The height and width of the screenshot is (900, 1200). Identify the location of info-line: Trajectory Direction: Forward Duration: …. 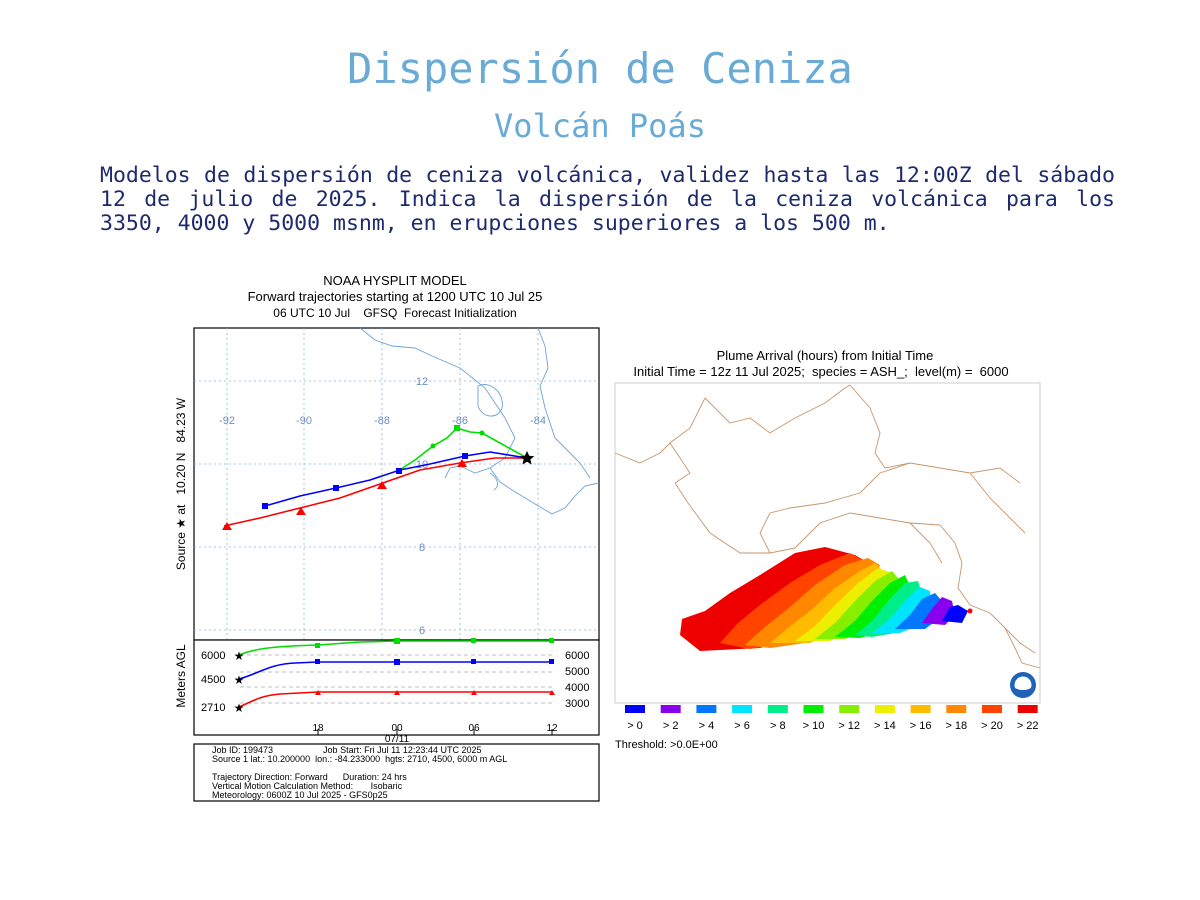
(309, 777).